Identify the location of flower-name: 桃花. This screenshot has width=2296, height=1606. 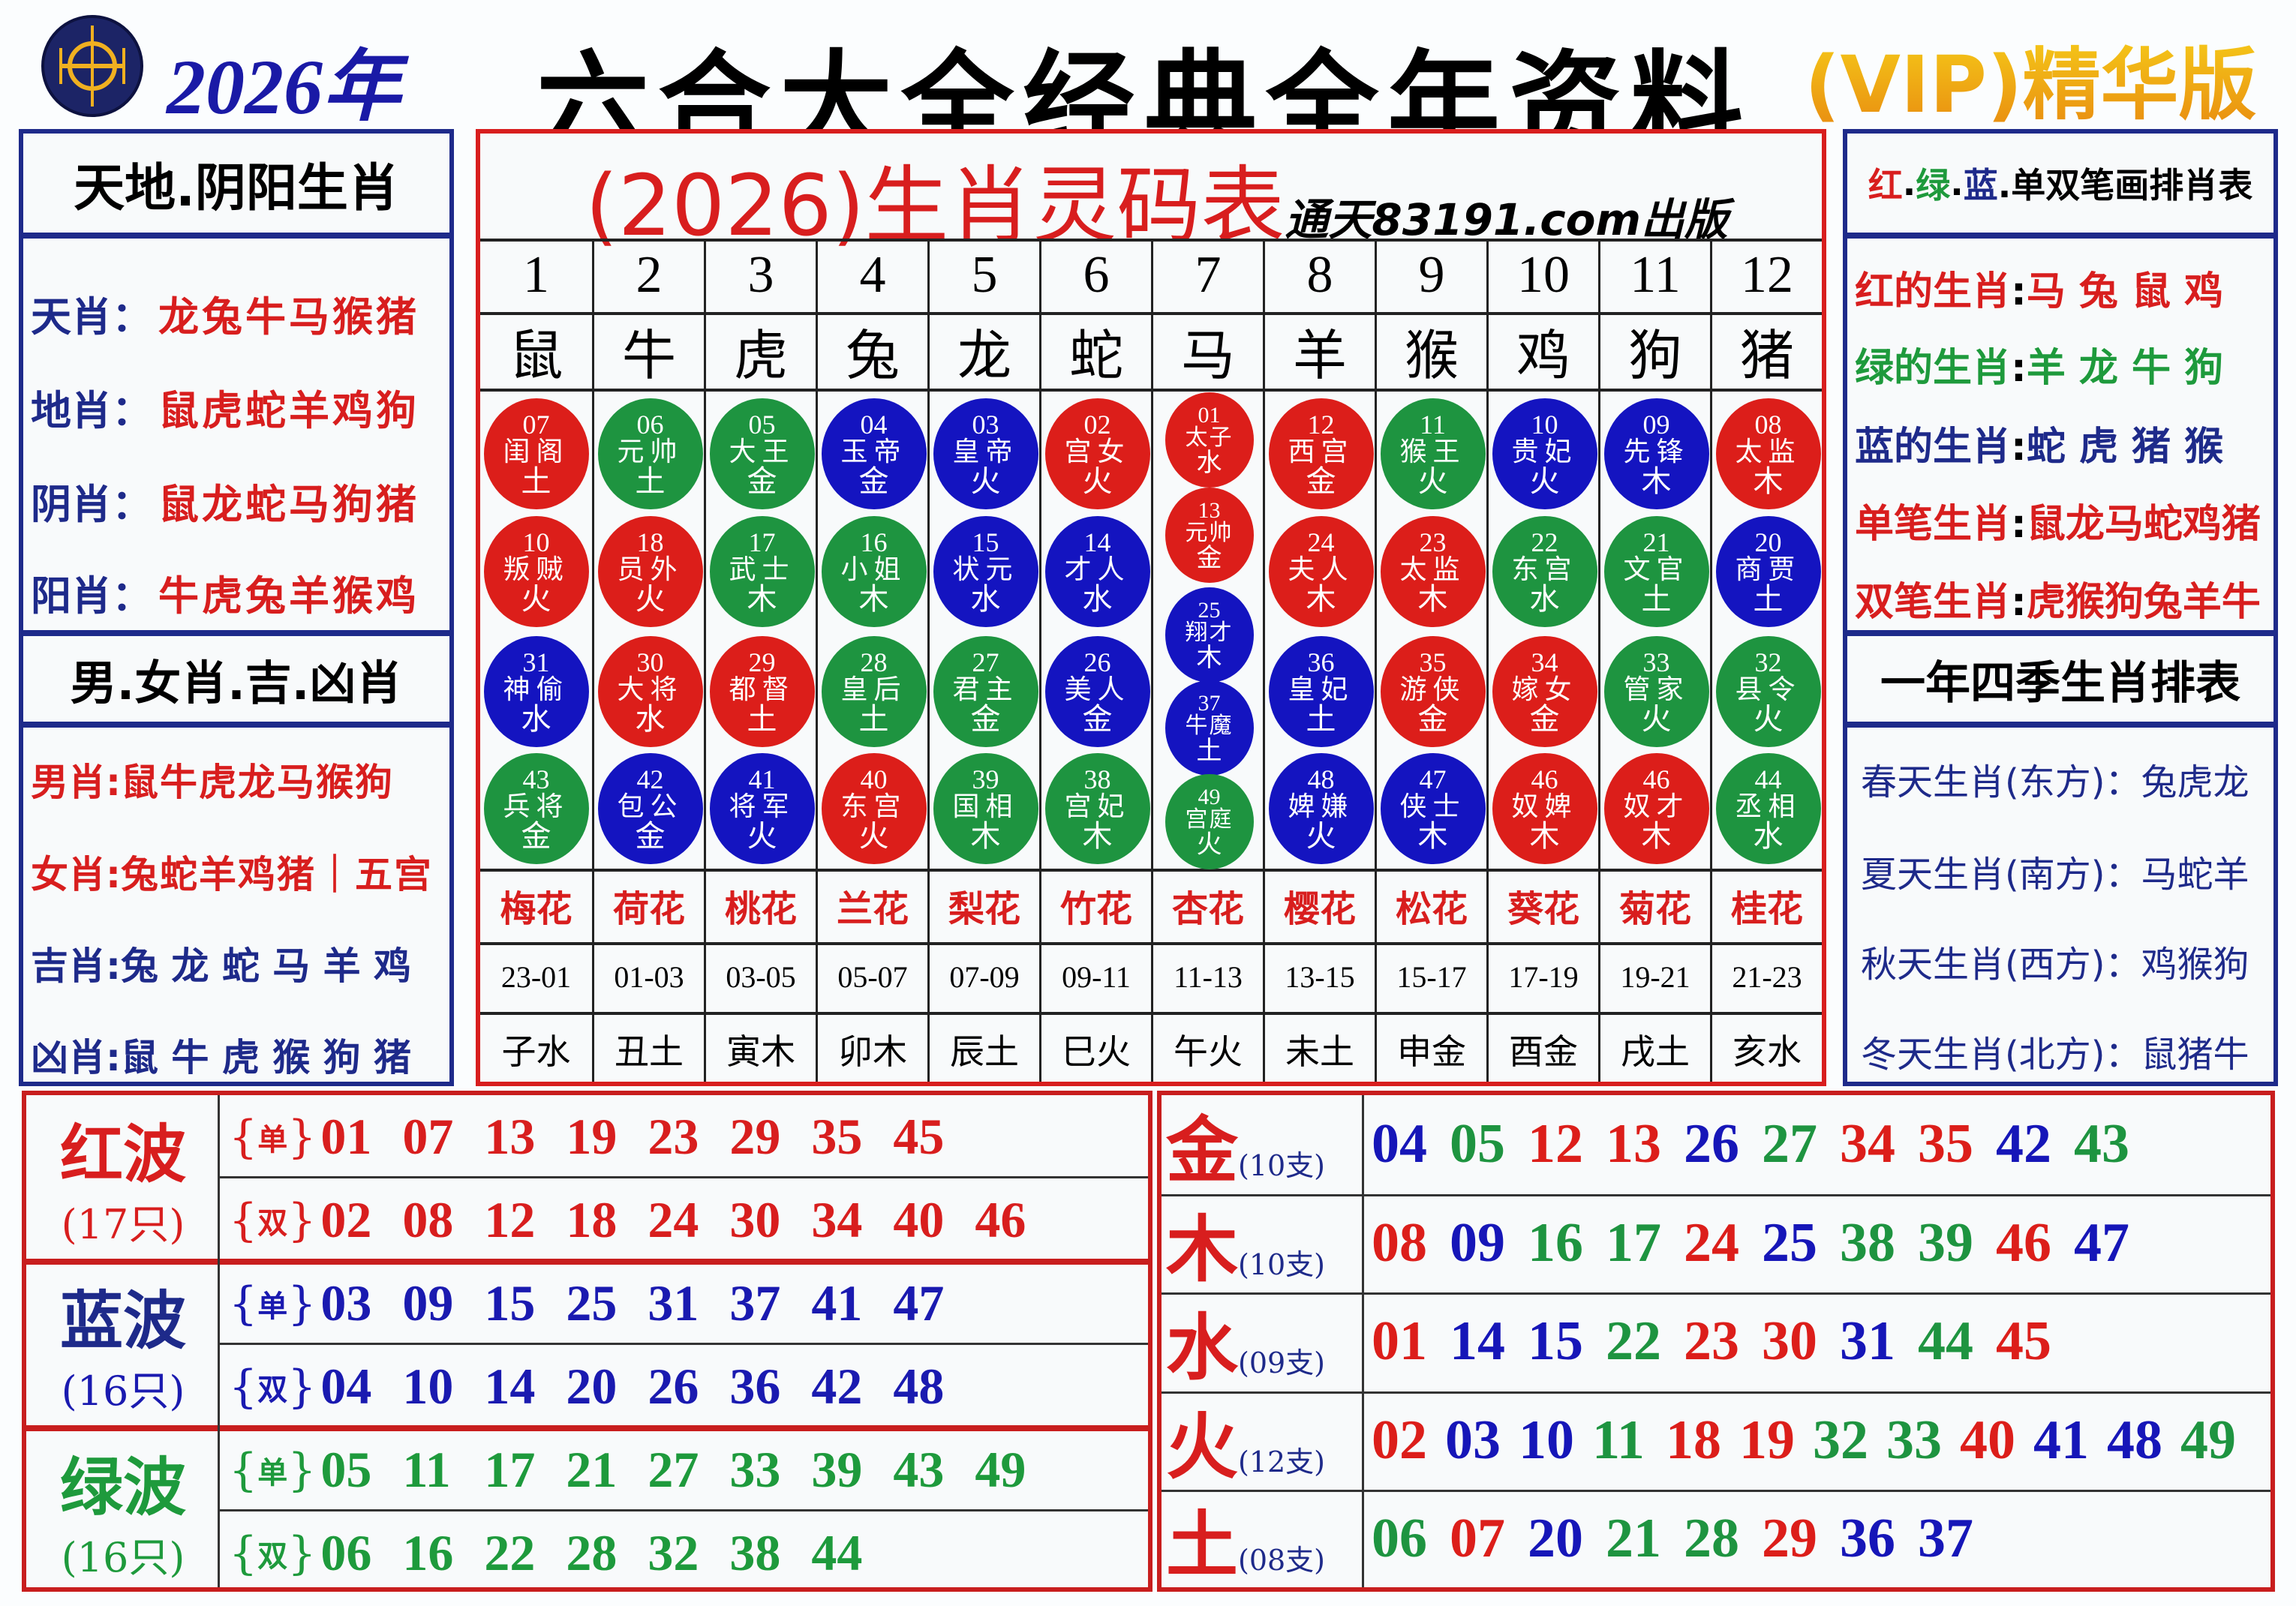
(760, 909).